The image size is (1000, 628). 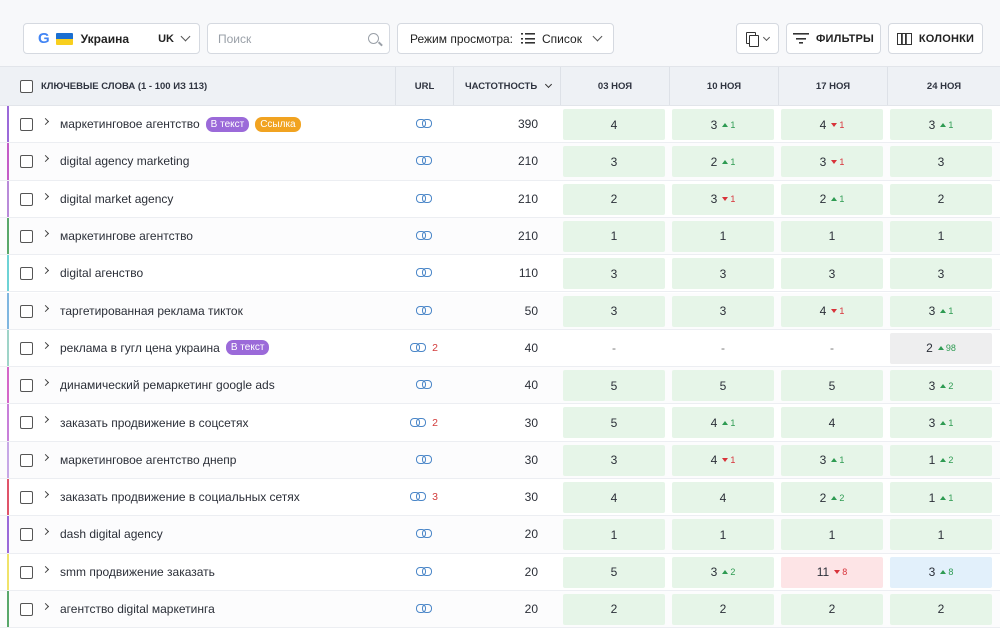 What do you see at coordinates (505, 38) in the screenshot?
I see `view-mode-selector: Режим просмотра: Список` at bounding box center [505, 38].